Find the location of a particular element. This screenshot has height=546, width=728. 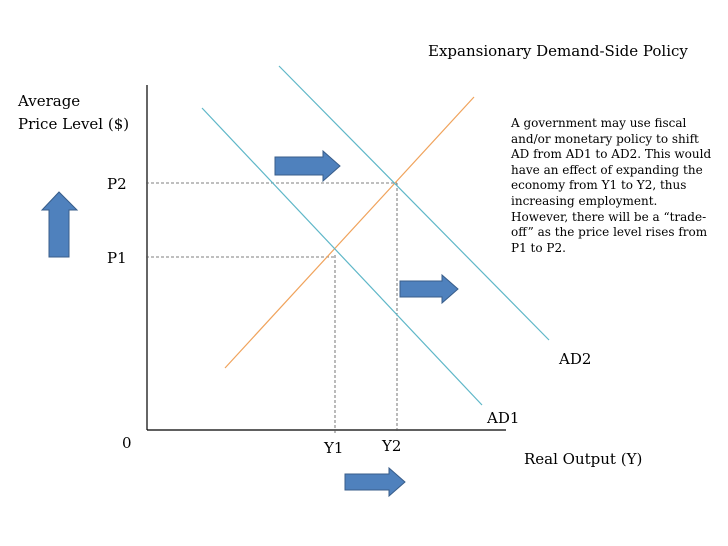

x-axis-label: Real Output (Y) is located at coordinates (583, 459).